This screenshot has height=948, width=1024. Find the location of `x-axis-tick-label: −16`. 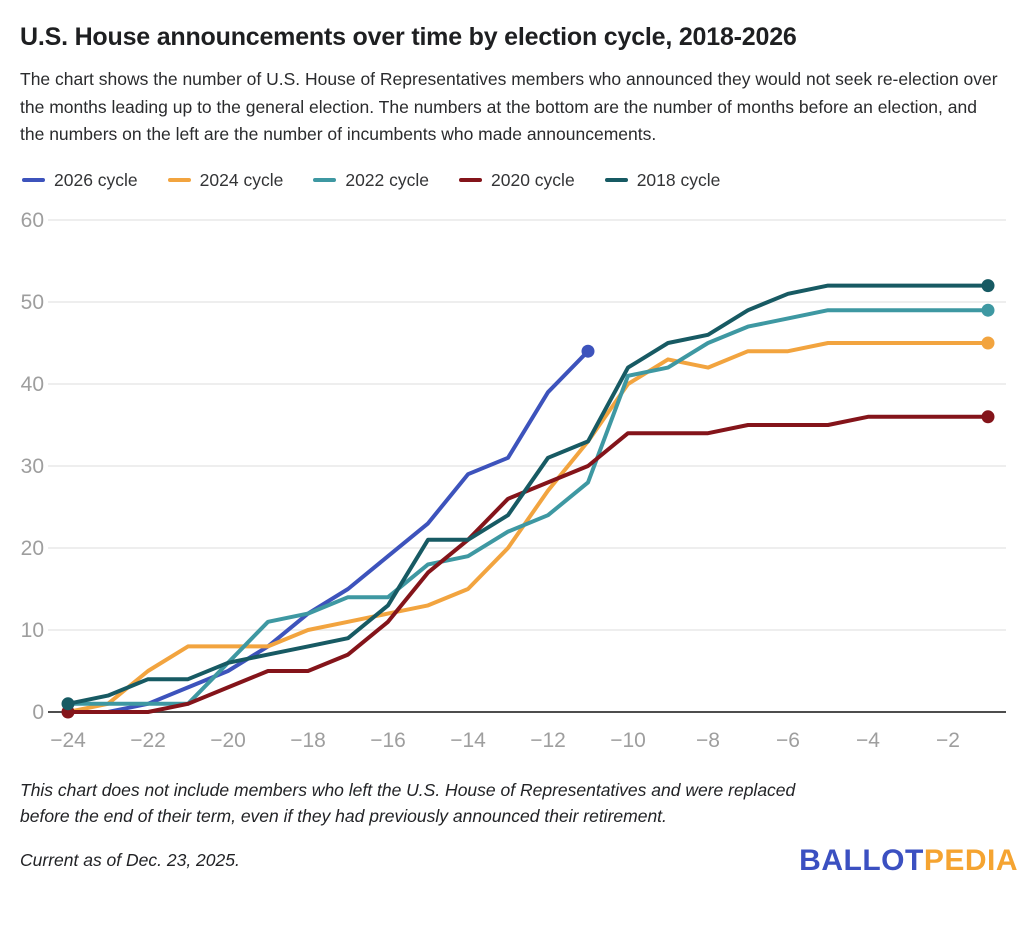

x-axis-tick-label: −16 is located at coordinates (388, 740).